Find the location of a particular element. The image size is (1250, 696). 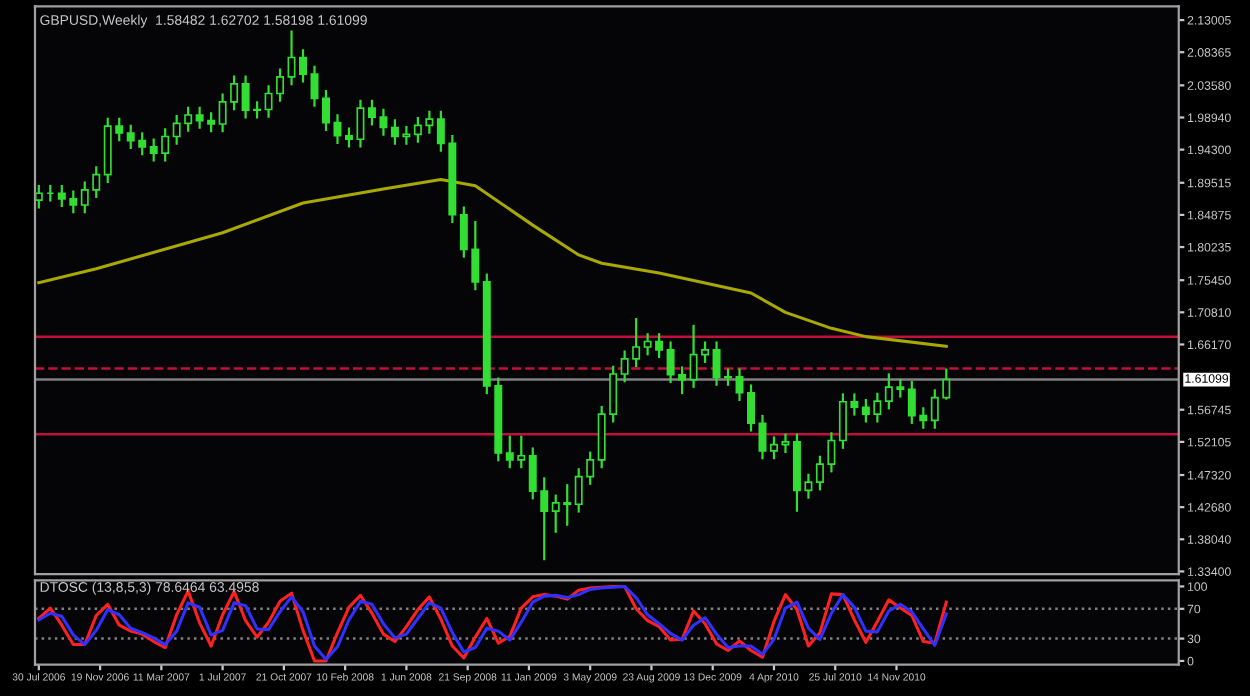

candlestick is located at coordinates (762, 437).